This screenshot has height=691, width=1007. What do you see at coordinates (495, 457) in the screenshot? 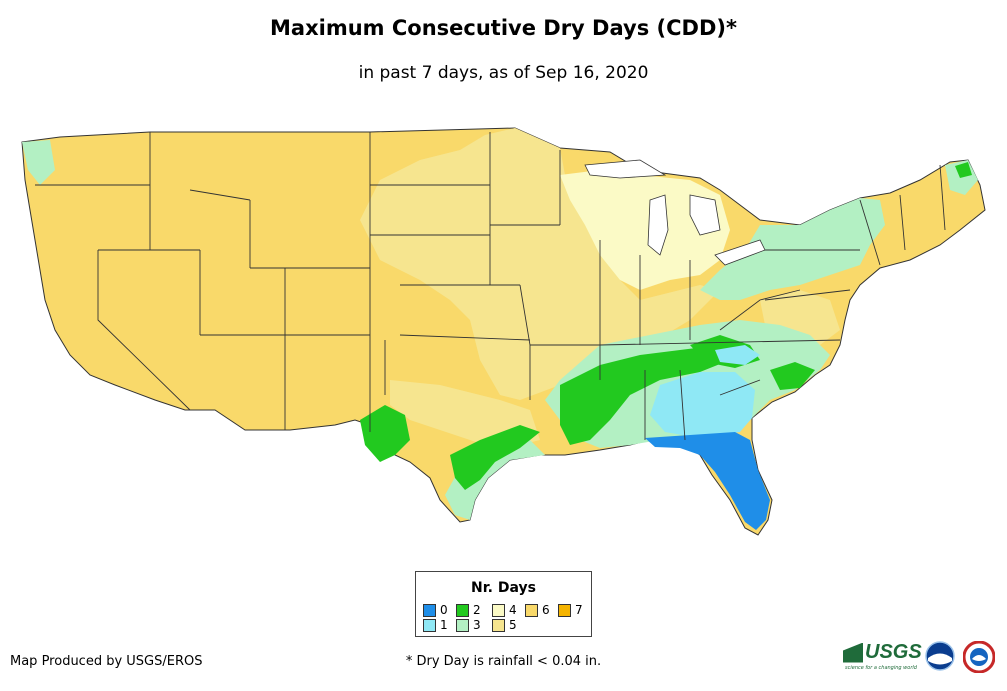
I see `zone-2-east-texas` at bounding box center [495, 457].